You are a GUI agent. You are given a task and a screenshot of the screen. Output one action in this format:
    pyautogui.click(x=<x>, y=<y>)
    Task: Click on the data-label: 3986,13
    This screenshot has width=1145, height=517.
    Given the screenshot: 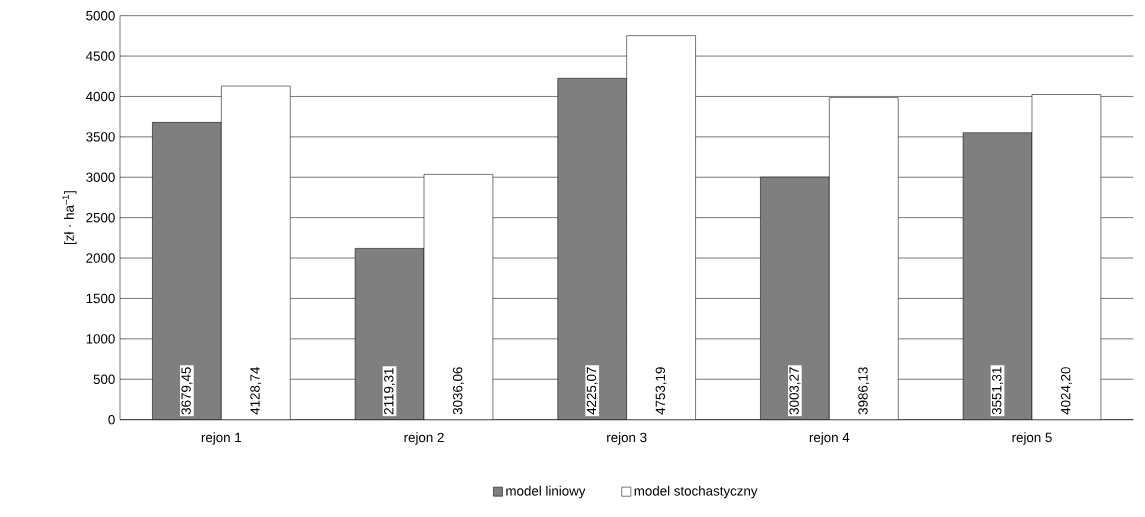 What is the action you would take?
    pyautogui.click(x=864, y=391)
    